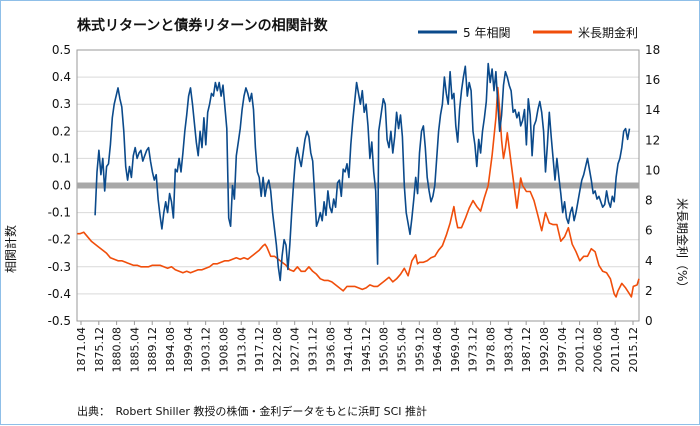  I want to click on left-axis-ticks: 0.5 0.4 0.3 0.2 0.1 0.0 -0.1 -0.2 -0.3 -0.4 -0.5, so click(59, 185).